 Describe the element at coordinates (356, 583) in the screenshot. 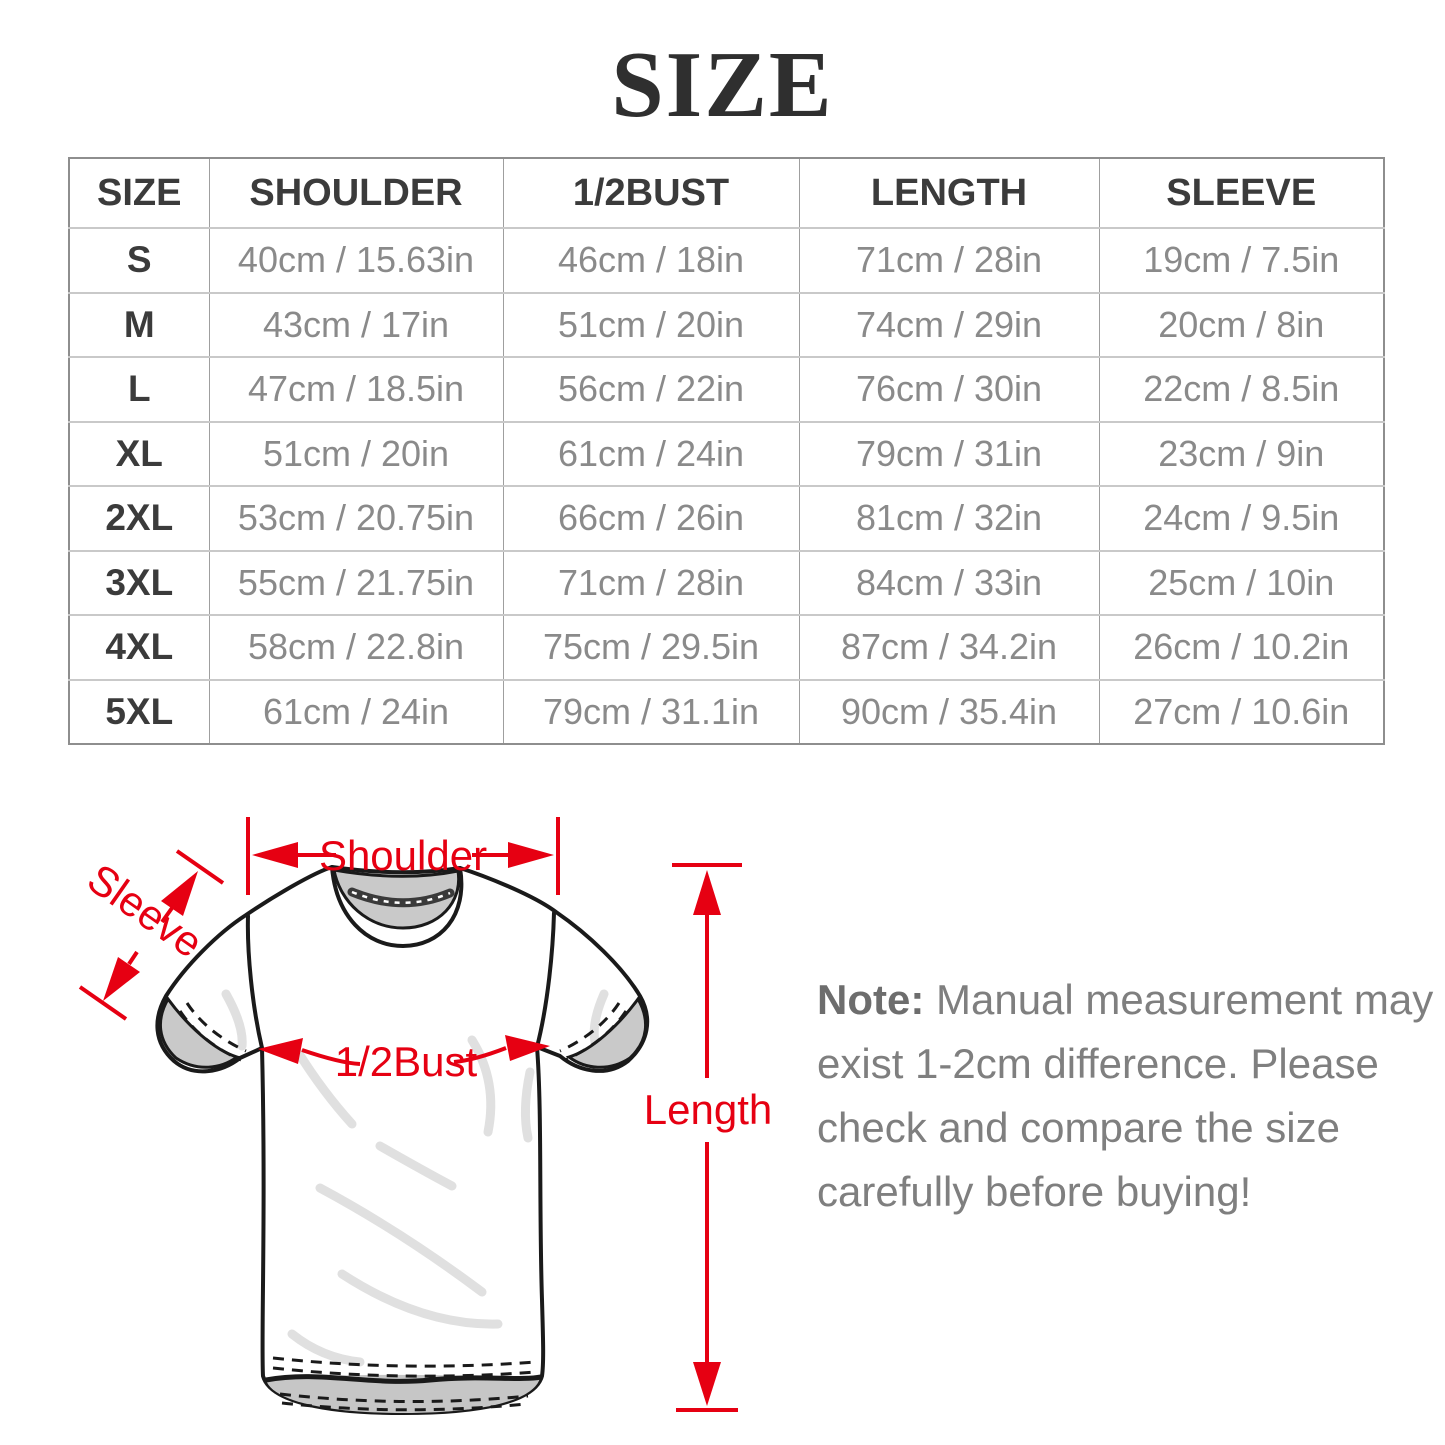

I see `shoulder-cell: 55cm / 21.75in` at that location.